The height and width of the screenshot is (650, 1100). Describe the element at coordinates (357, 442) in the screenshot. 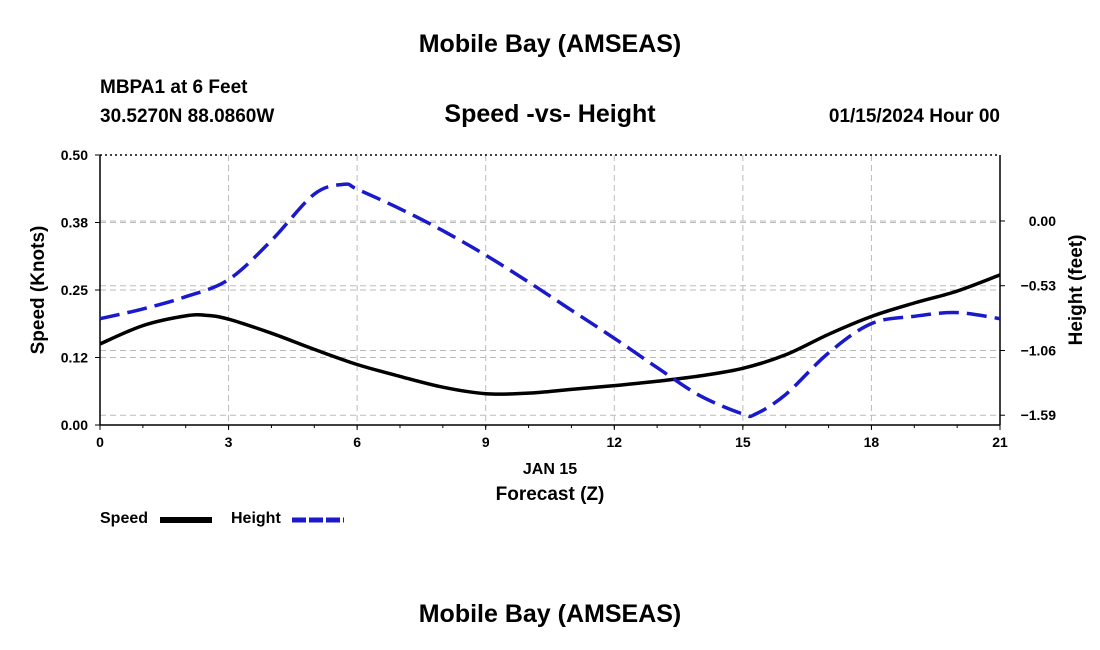

I see `x-tick-label: 6` at that location.